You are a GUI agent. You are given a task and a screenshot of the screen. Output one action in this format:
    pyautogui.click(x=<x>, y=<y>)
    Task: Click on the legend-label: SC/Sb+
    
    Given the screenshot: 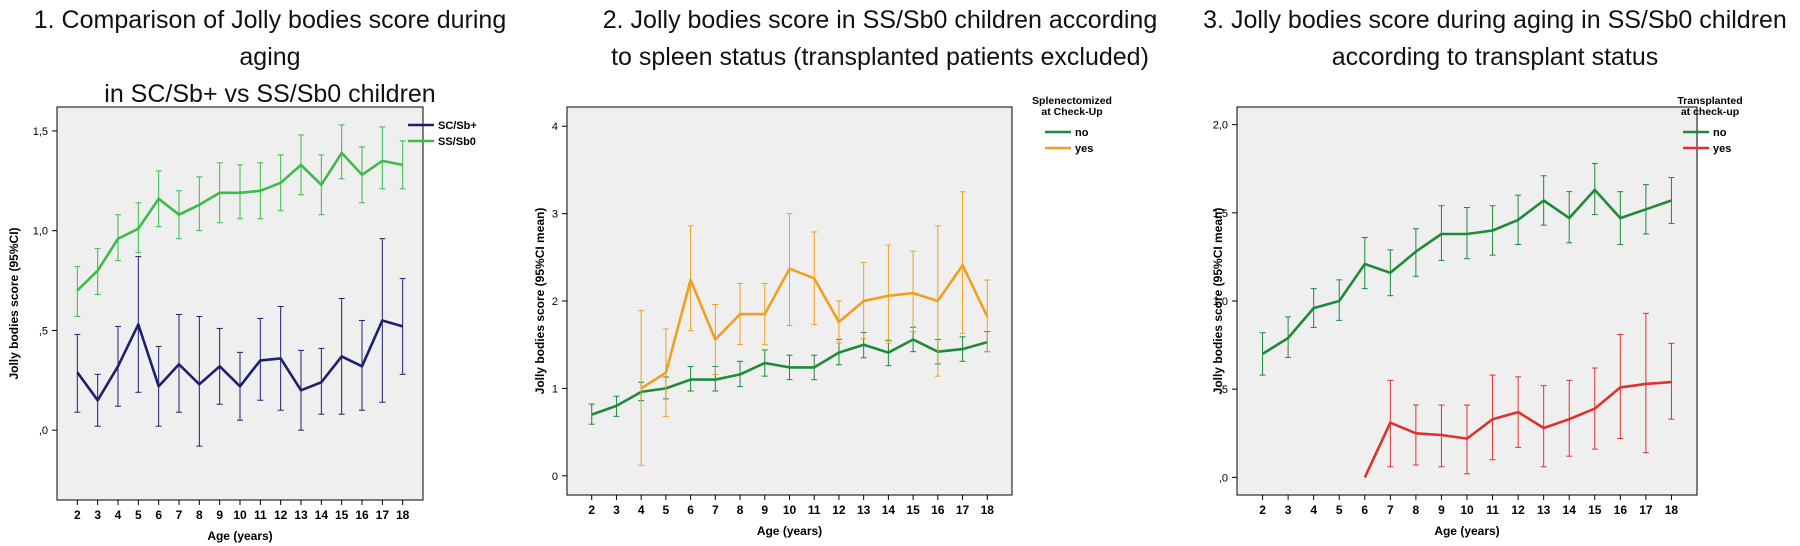 What is the action you would take?
    pyautogui.click(x=457, y=126)
    